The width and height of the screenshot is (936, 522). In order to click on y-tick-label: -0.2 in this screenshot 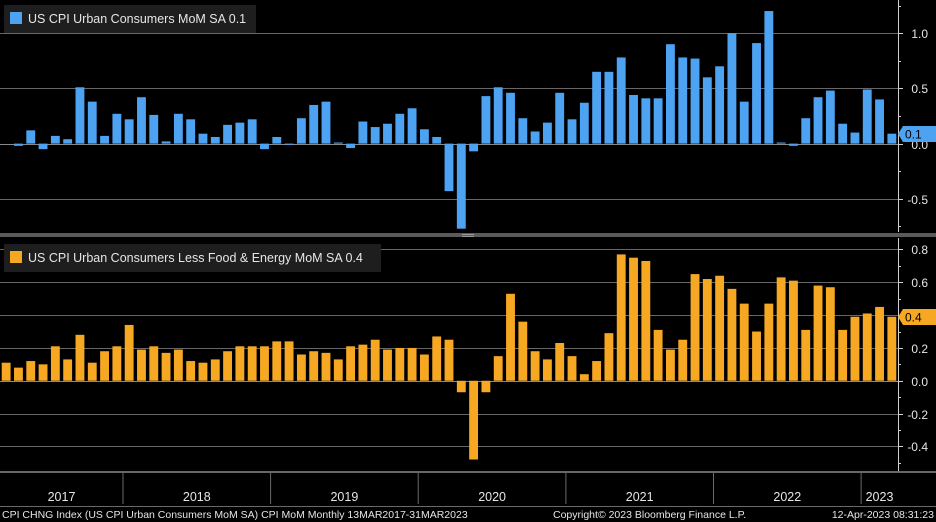, I will do `click(917, 415)`.